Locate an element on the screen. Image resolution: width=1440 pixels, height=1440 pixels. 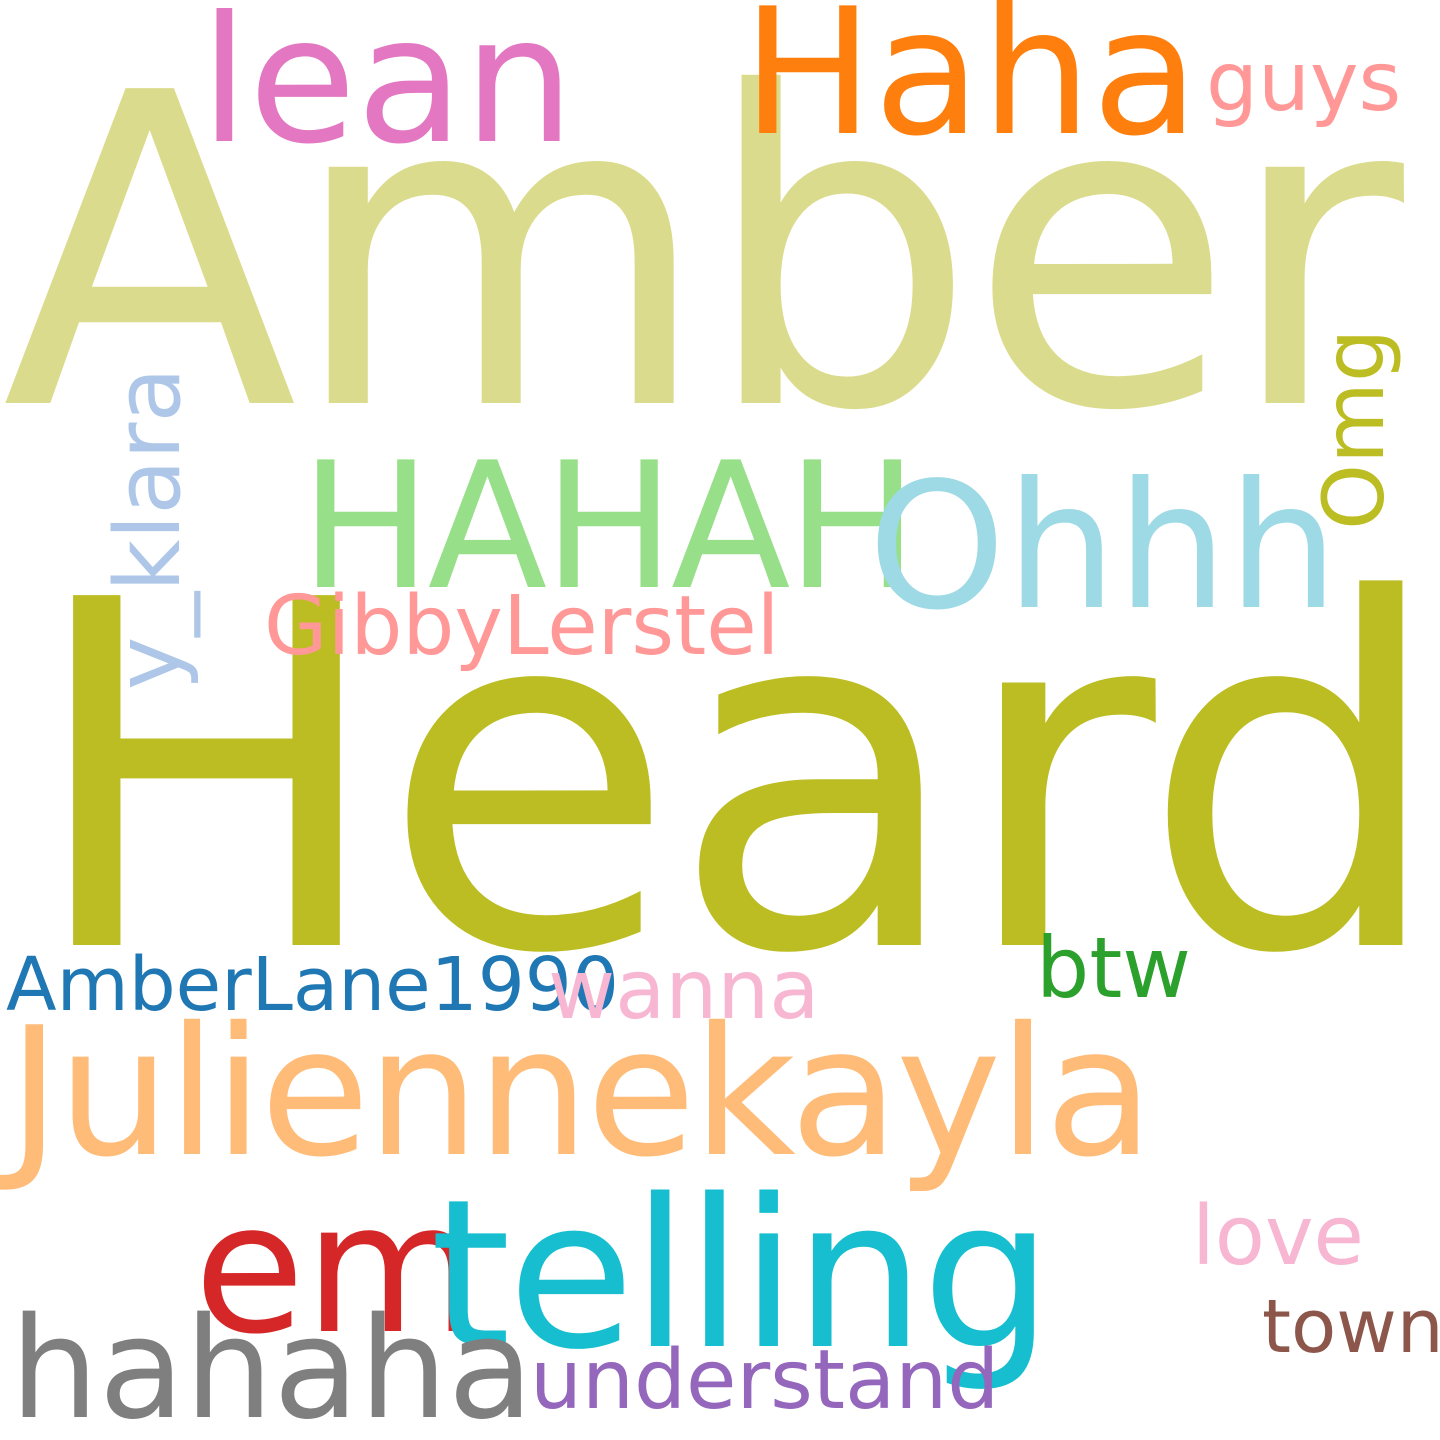
word-lean: lean is located at coordinates (387, 91).